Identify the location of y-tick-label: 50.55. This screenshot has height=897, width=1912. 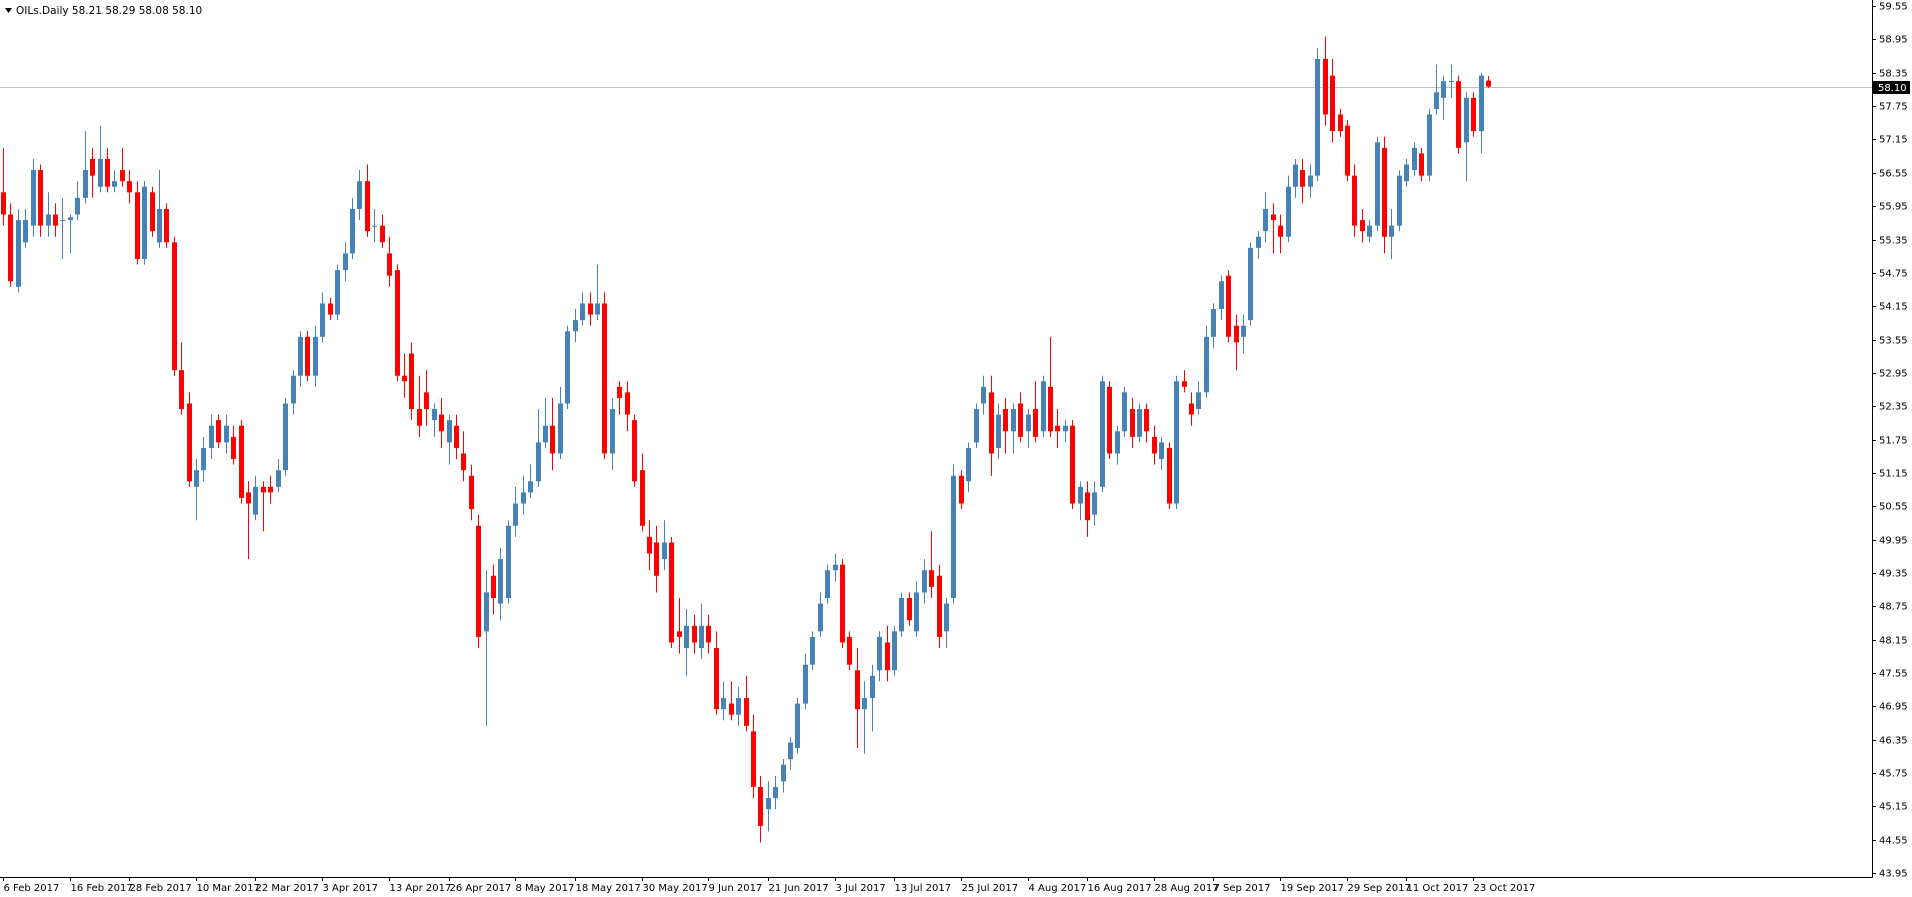
(1893, 507).